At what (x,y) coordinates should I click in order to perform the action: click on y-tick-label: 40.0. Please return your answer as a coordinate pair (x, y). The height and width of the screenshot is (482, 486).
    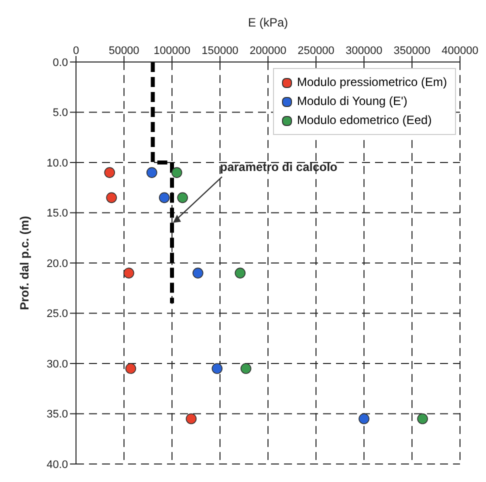
    Looking at the image, I should click on (57, 464).